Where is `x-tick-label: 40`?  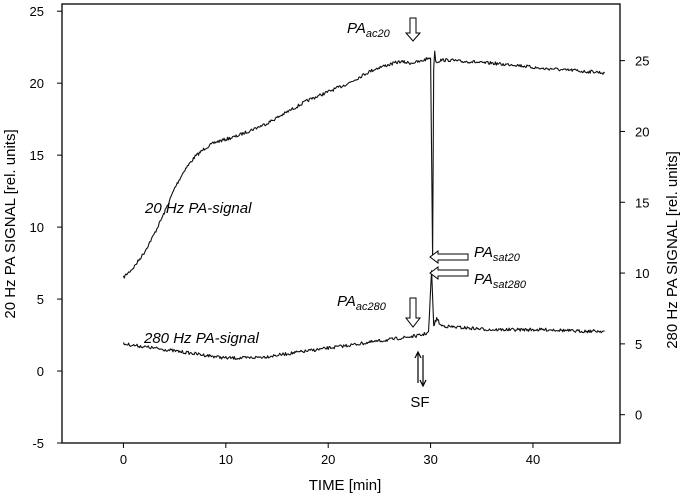
x-tick-label: 40 is located at coordinates (533, 459).